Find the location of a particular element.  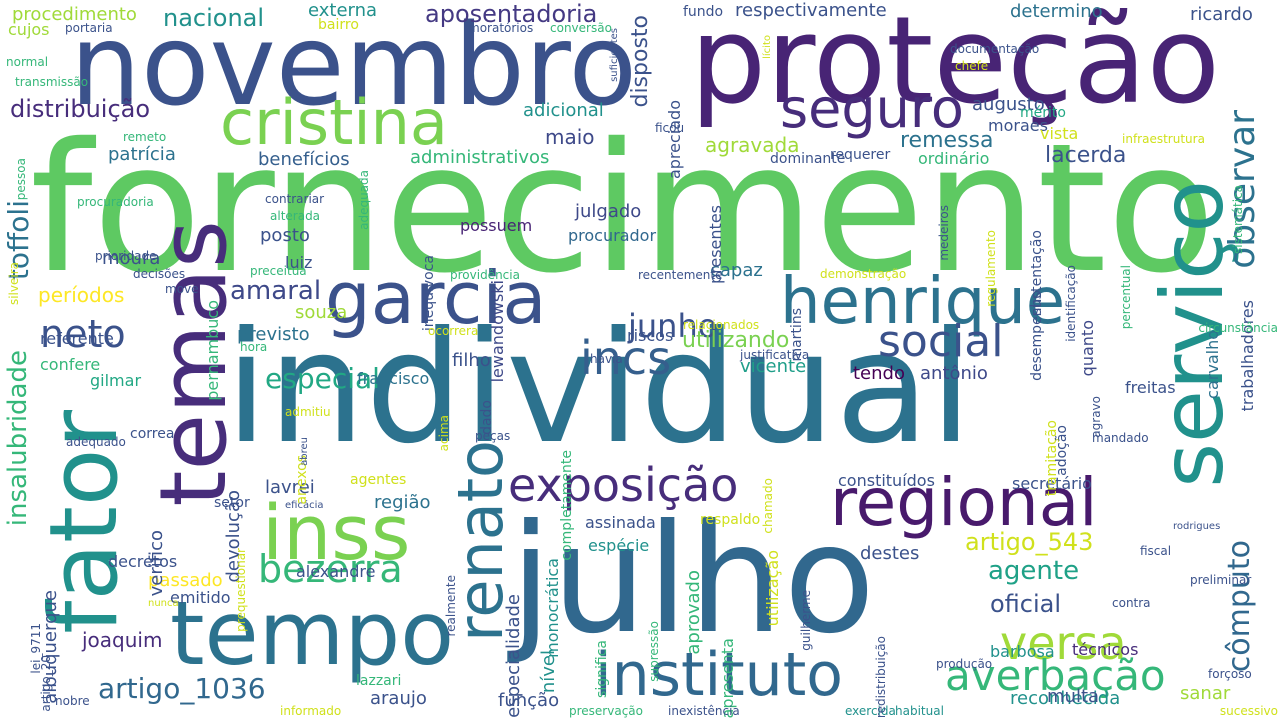

word-computo: cômputo is located at coordinates (1239, 606).